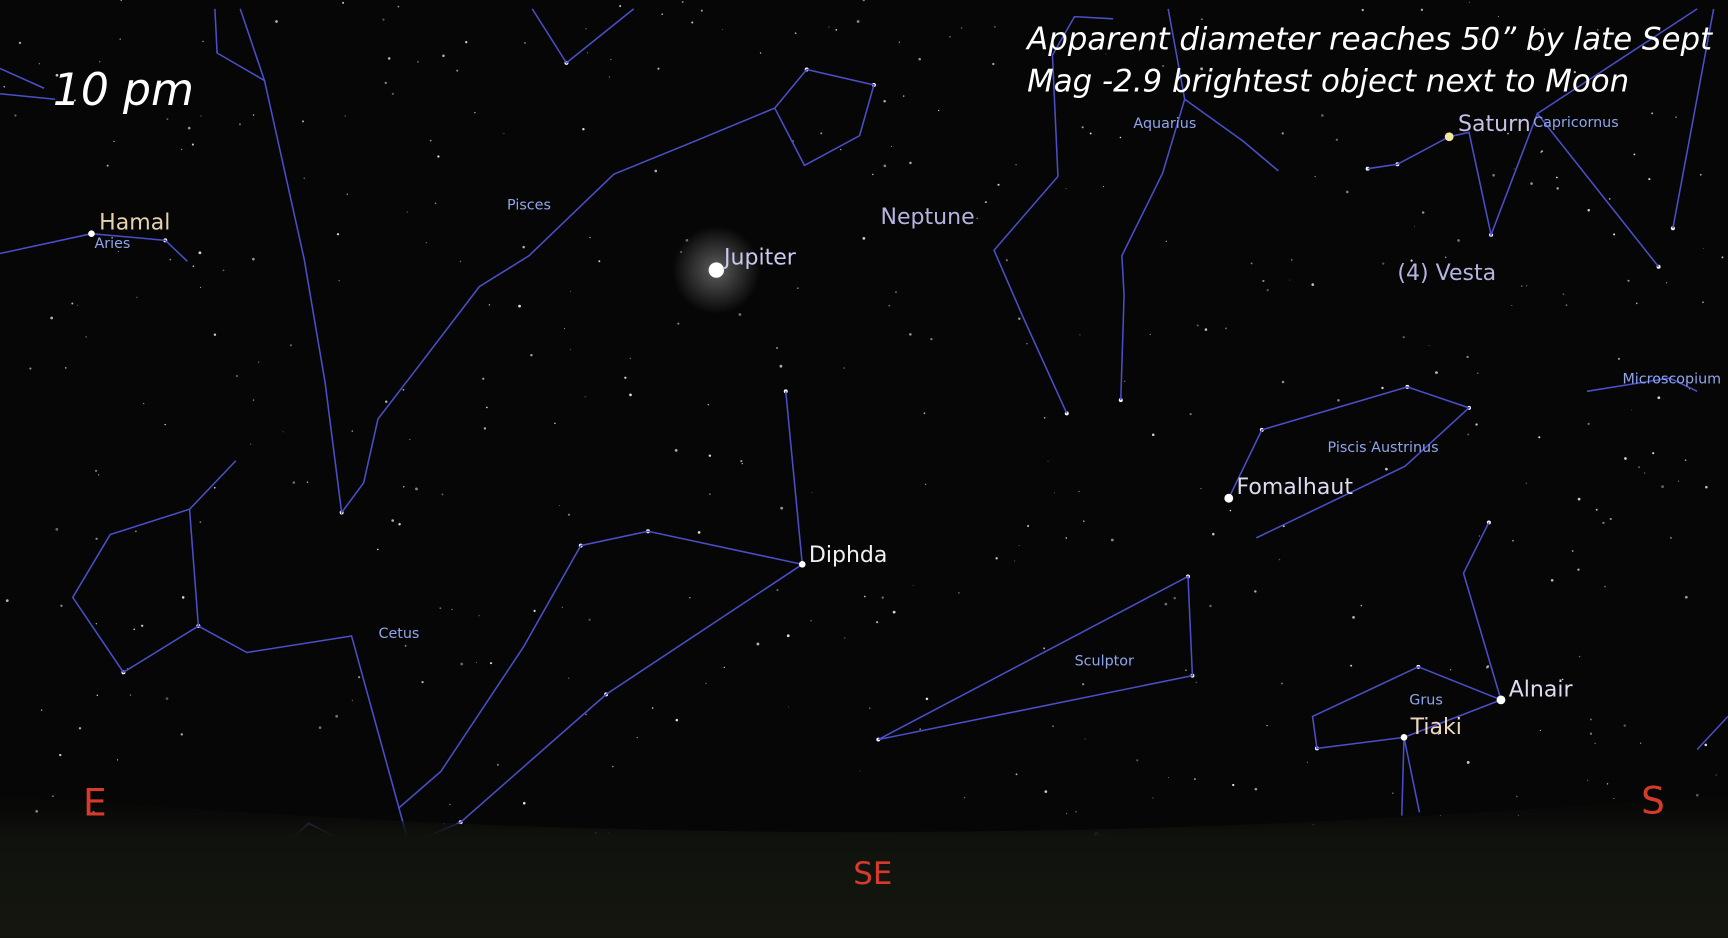 The height and width of the screenshot is (938, 1728). Describe the element at coordinates (928, 217) in the screenshot. I see `object-label: Neptune` at that location.